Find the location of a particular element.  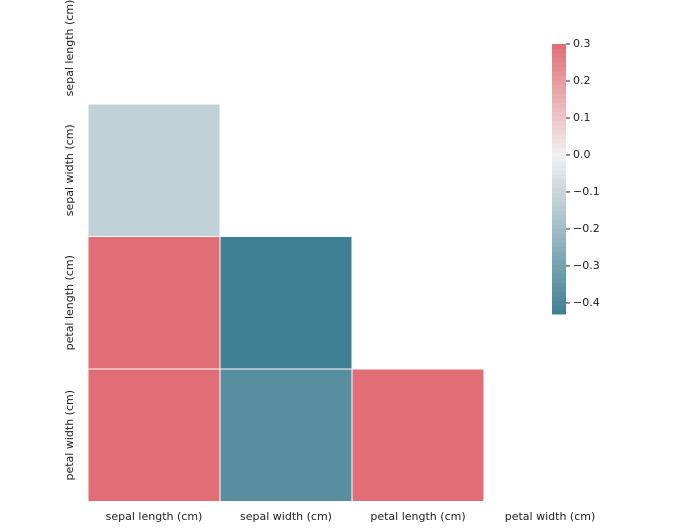

colorbar-tick-label: 0.1 is located at coordinates (582, 117).